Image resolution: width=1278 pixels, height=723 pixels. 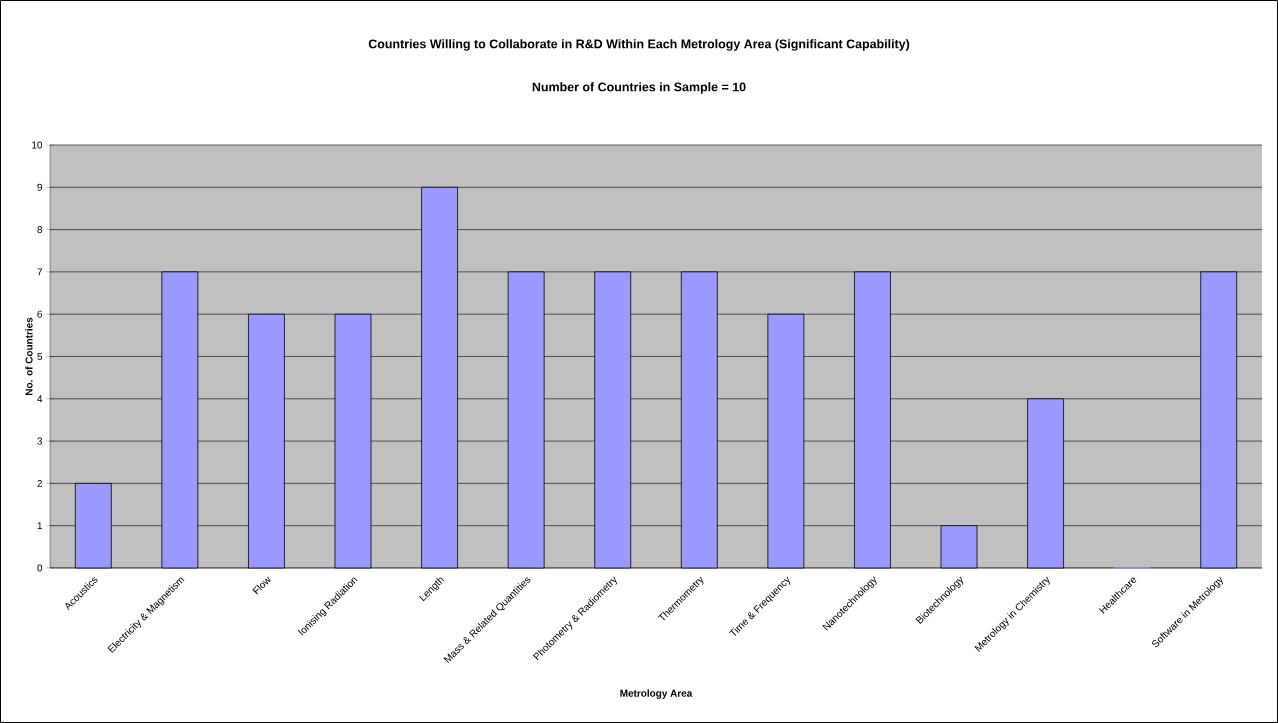 I want to click on y-tick-label: 4, so click(x=40, y=399).